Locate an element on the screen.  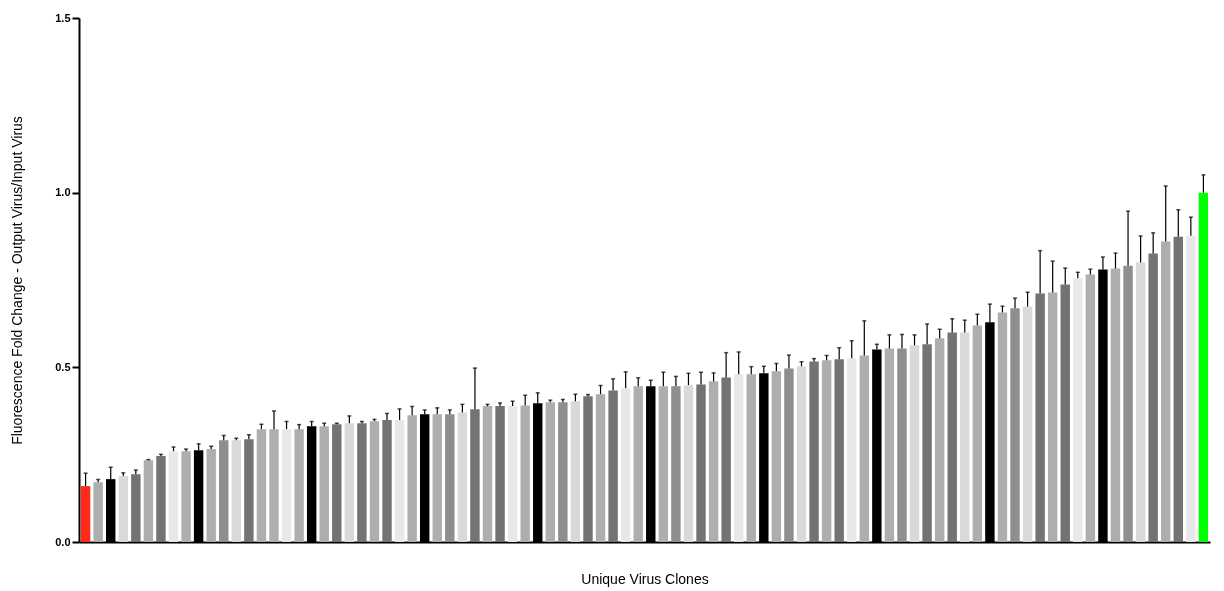
y-axis-title: Fluorescence Fold Change - Output Virus/Input Virus is located at coordinates (17, 280).